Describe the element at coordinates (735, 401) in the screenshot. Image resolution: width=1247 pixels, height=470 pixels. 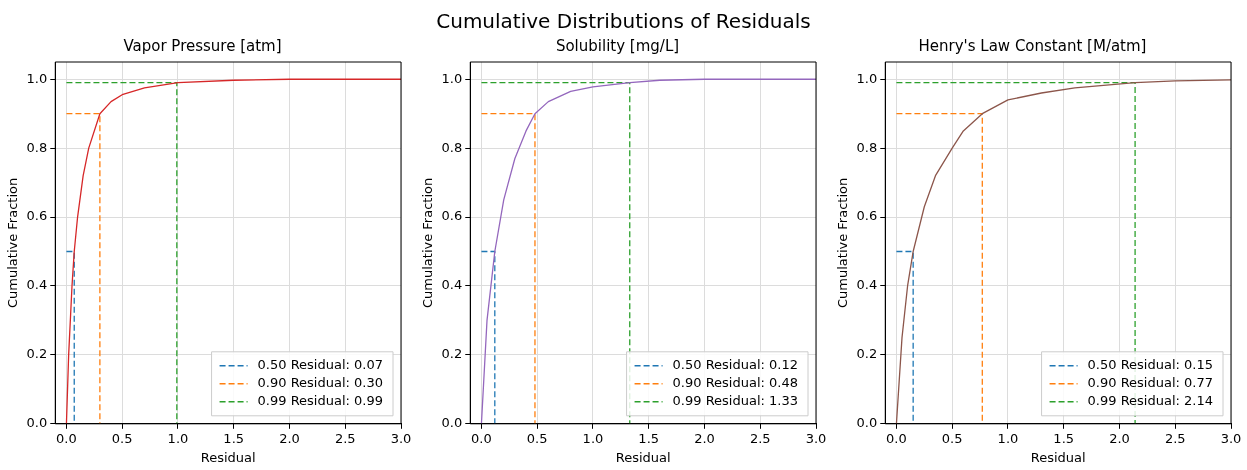
I see `legend-label: 0.99 Residual: 1.33` at that location.